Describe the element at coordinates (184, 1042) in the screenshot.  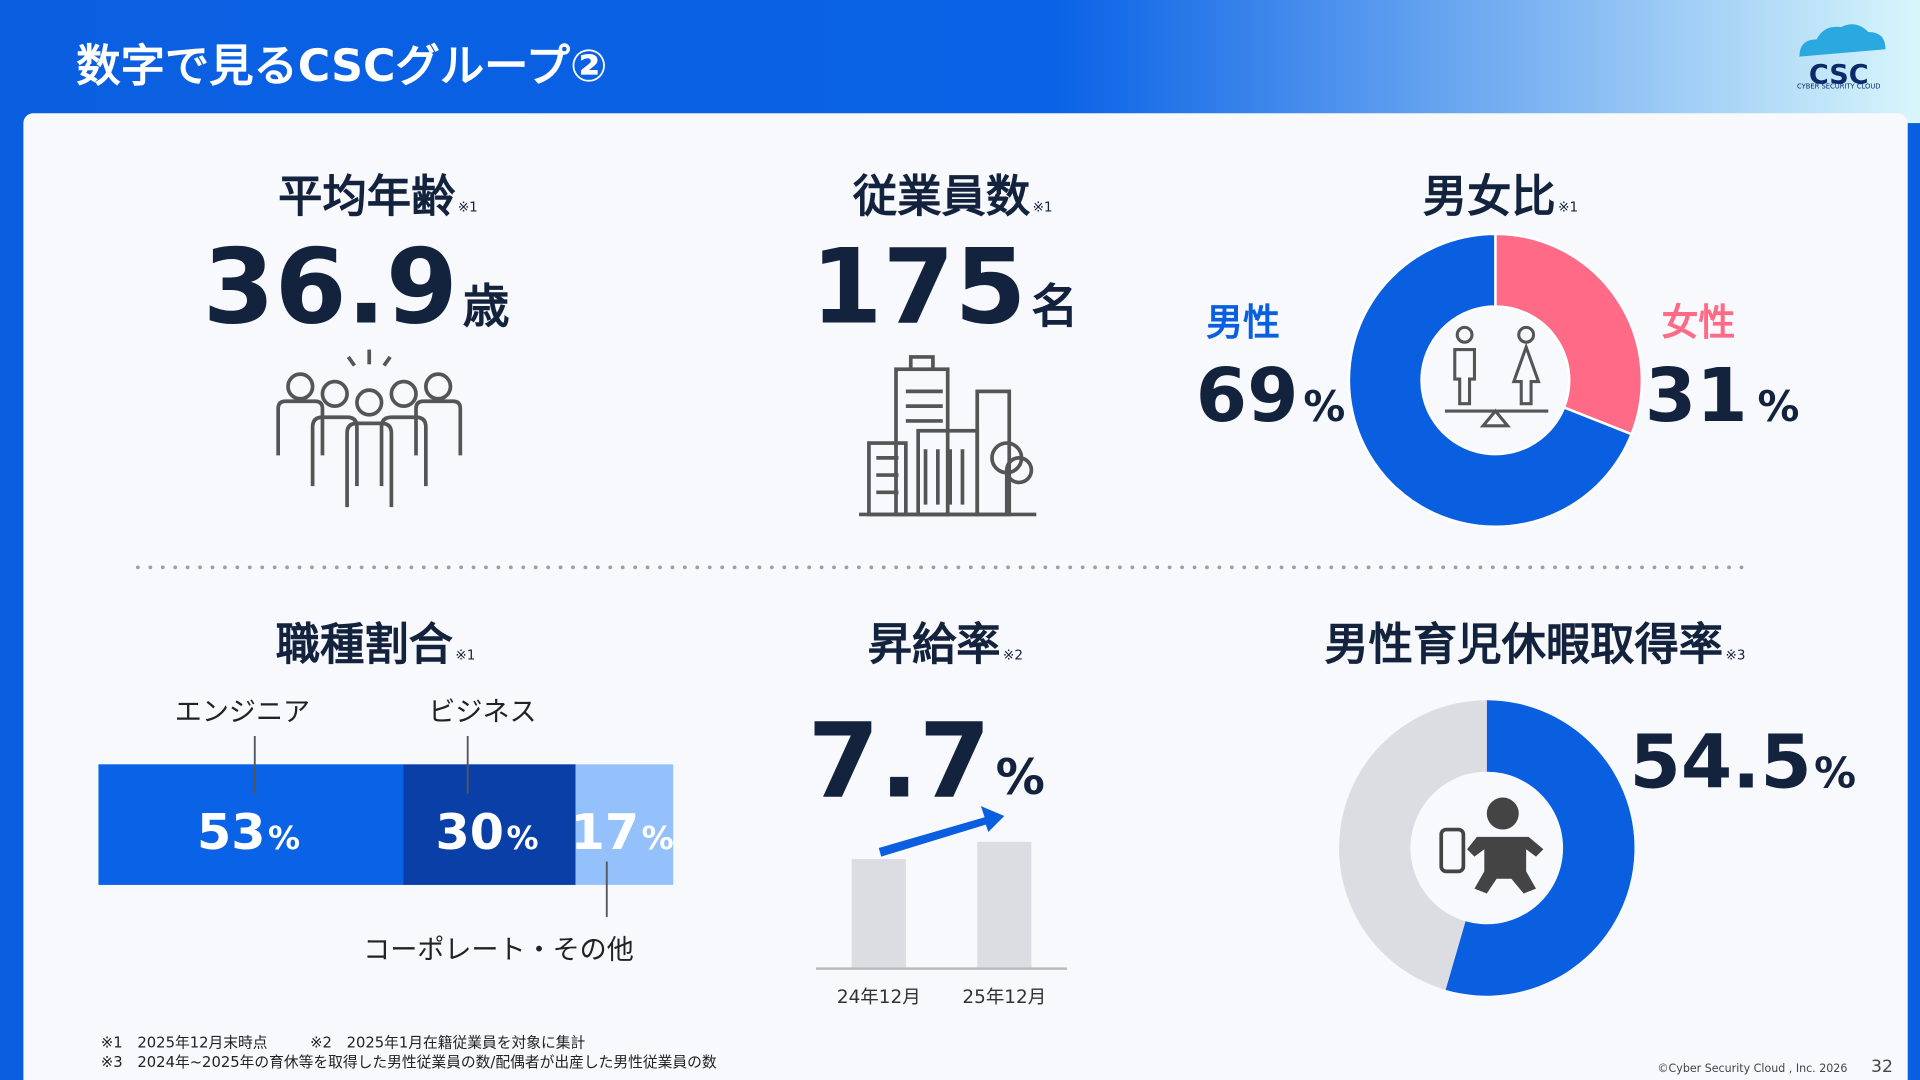
I see `footnote: ※1 2025年12月末時点` at that location.